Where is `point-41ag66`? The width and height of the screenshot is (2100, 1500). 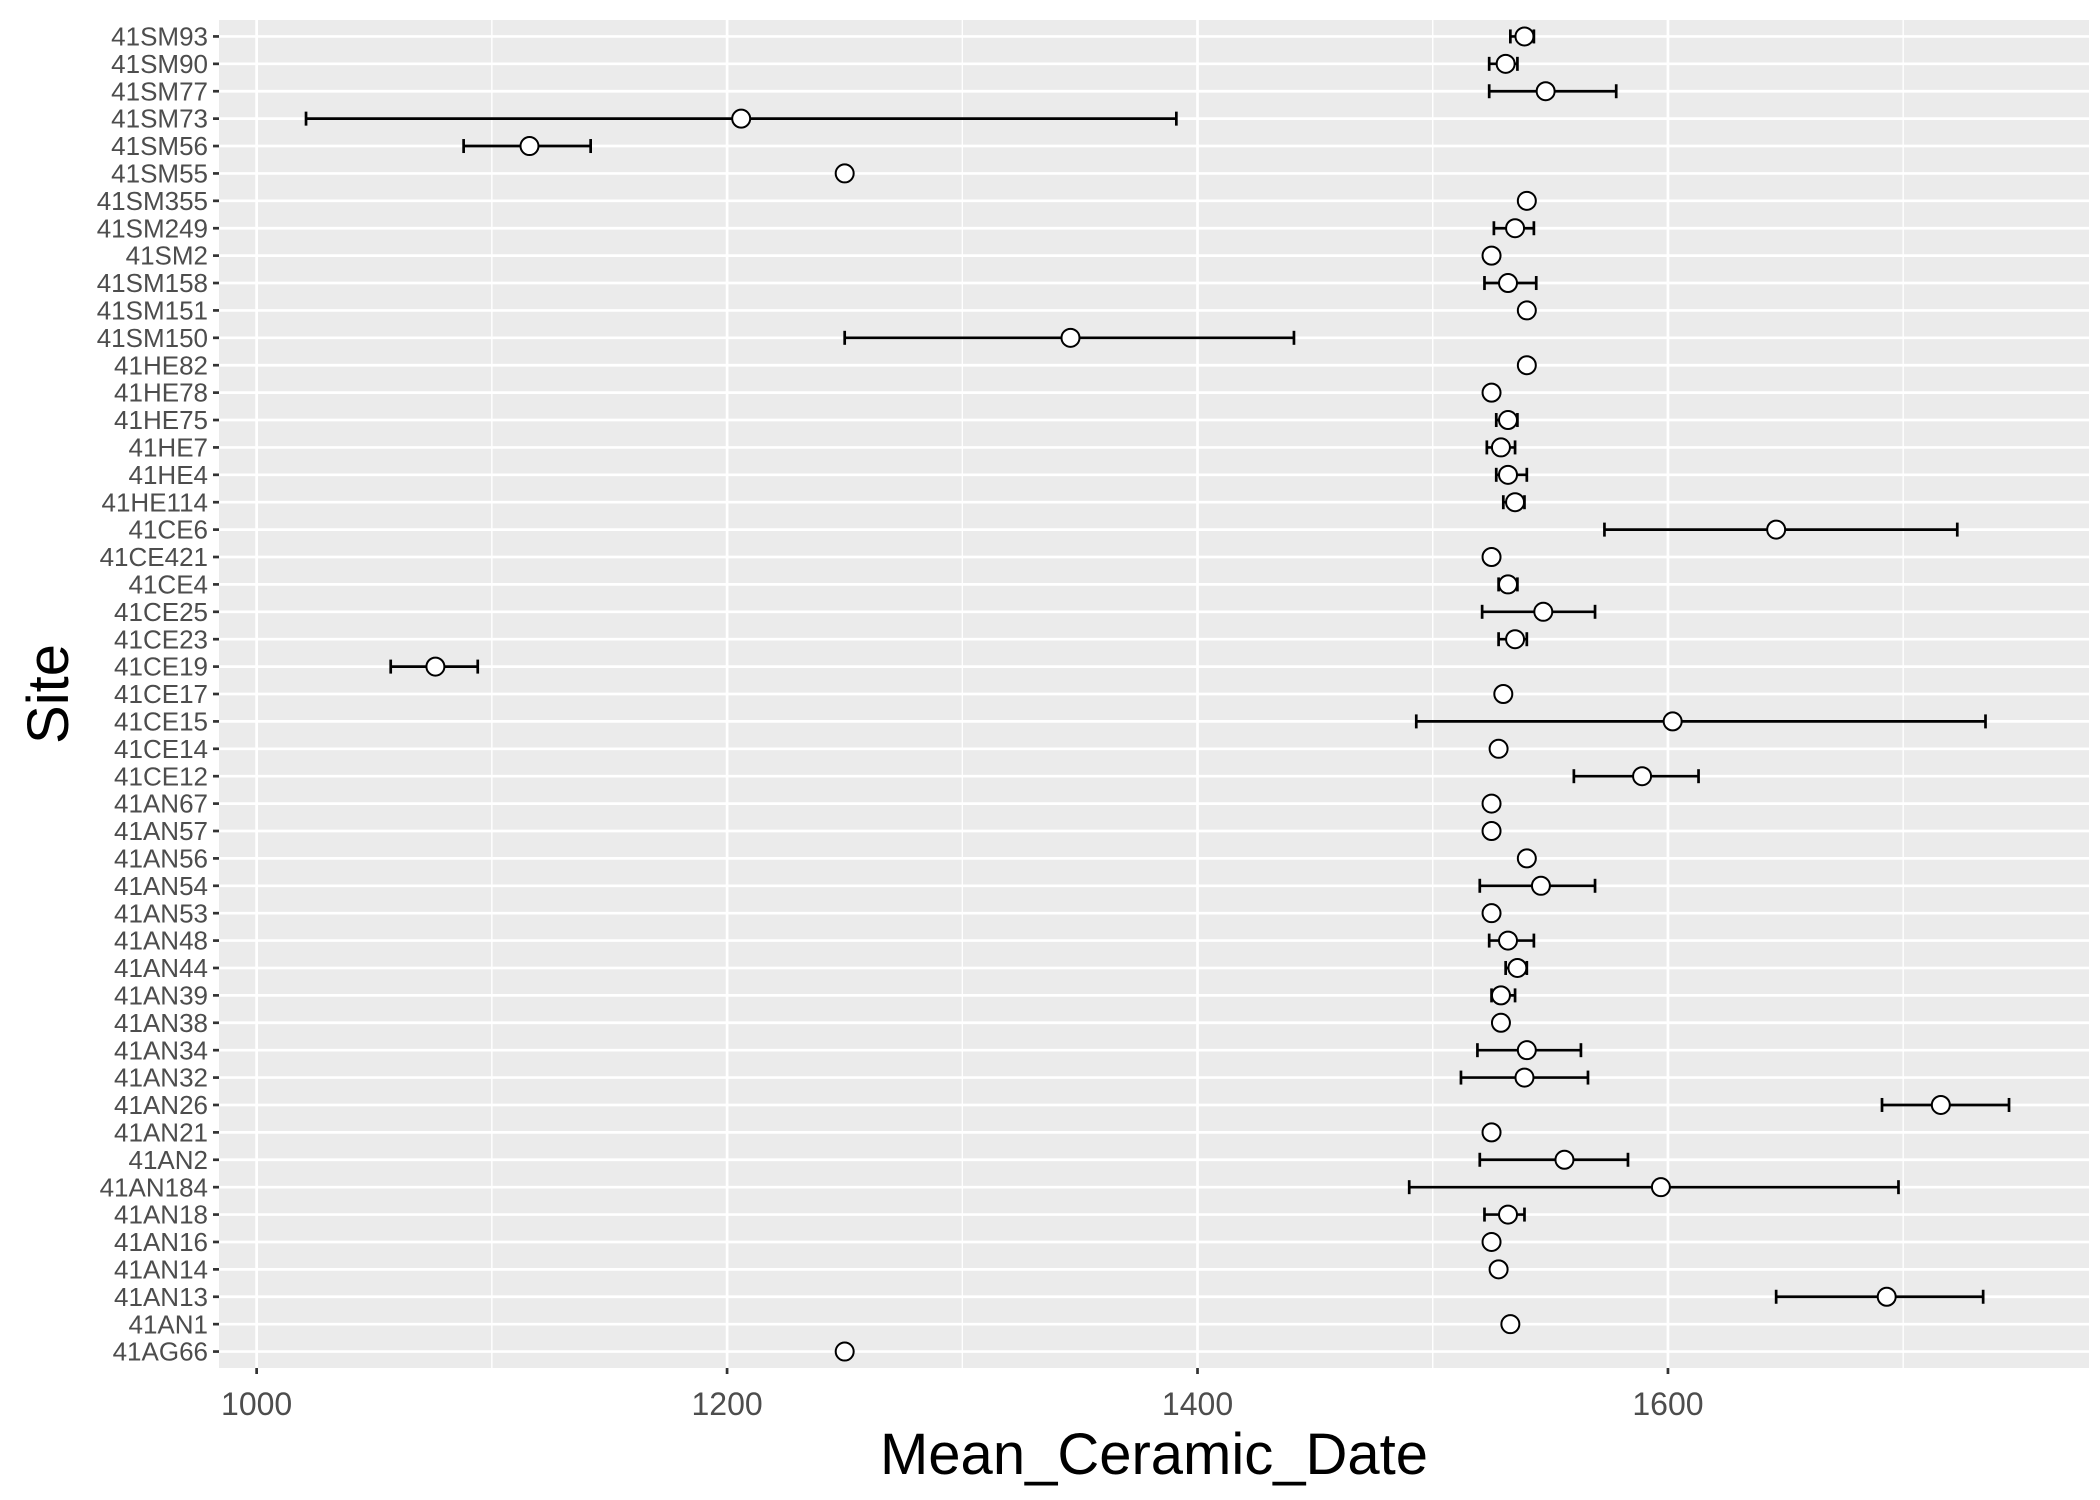 point-41ag66 is located at coordinates (844, 1351).